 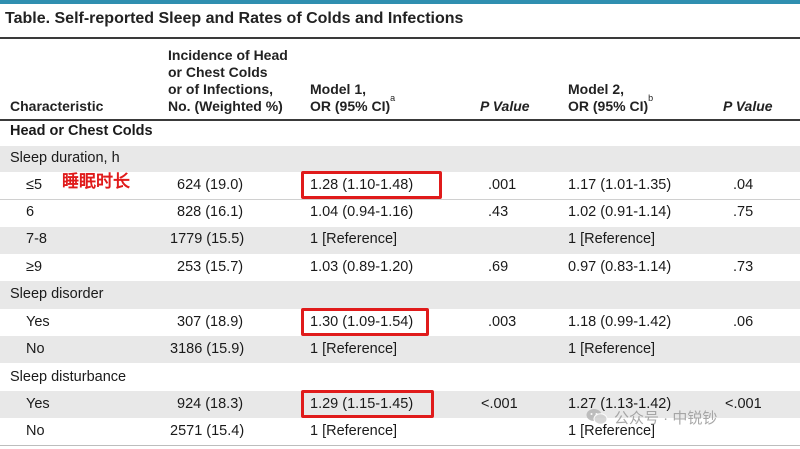 I want to click on header-model1-text: OR (95% CI), so click(x=350, y=106).